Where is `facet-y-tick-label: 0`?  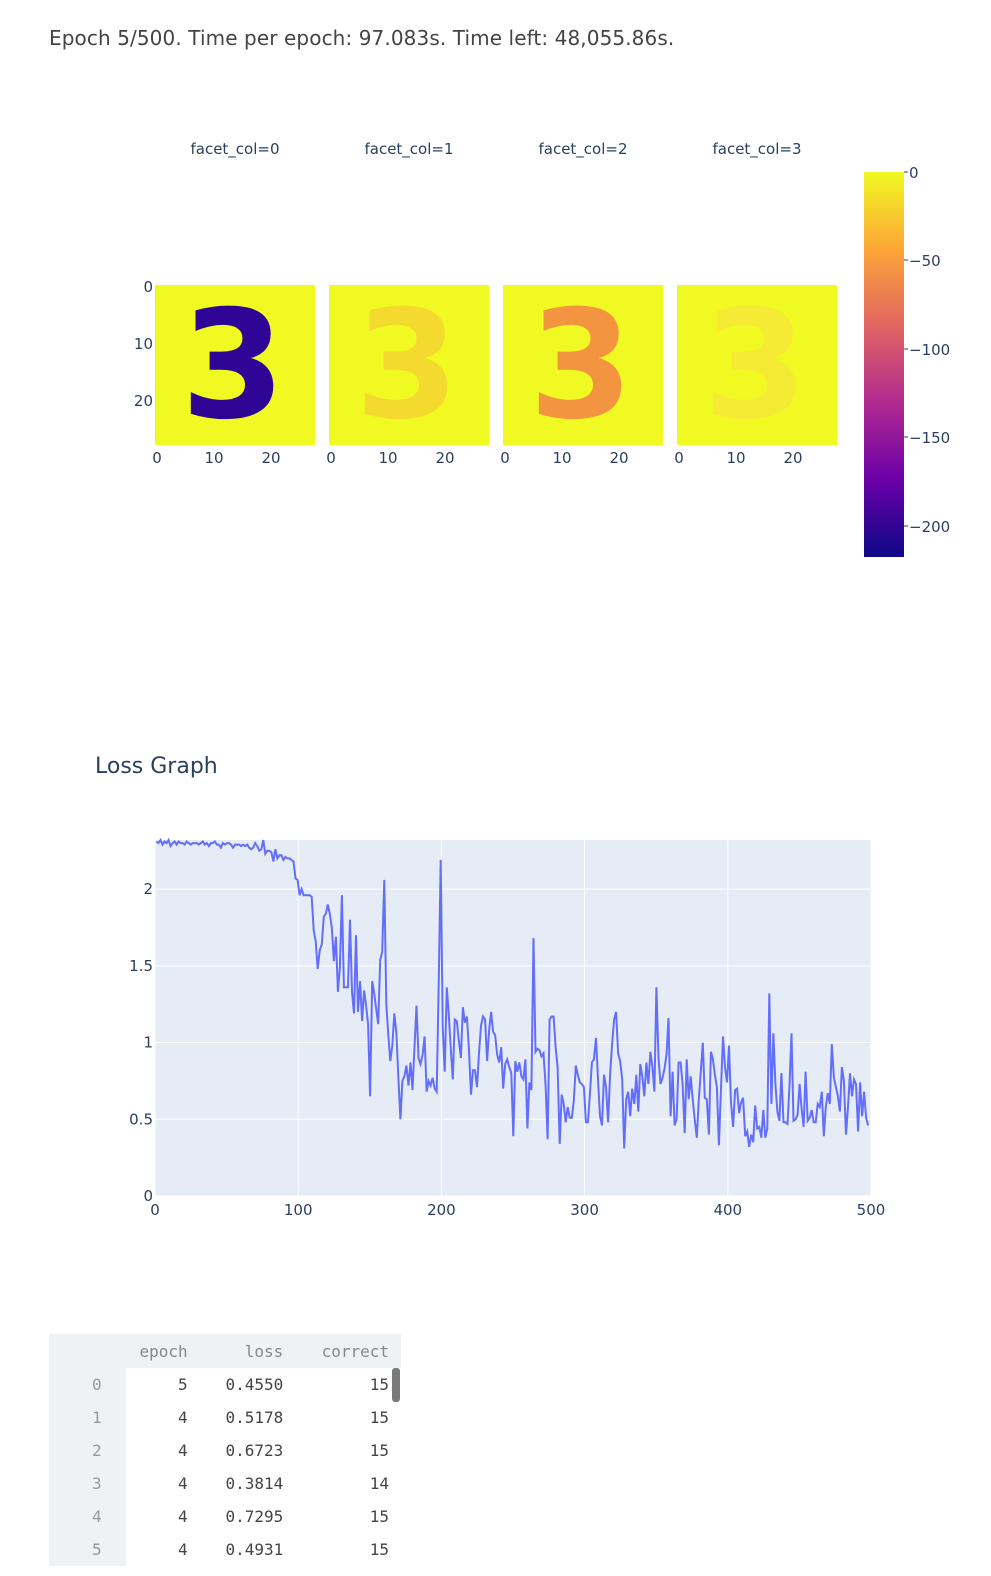
facet-y-tick-label: 0 is located at coordinates (148, 287).